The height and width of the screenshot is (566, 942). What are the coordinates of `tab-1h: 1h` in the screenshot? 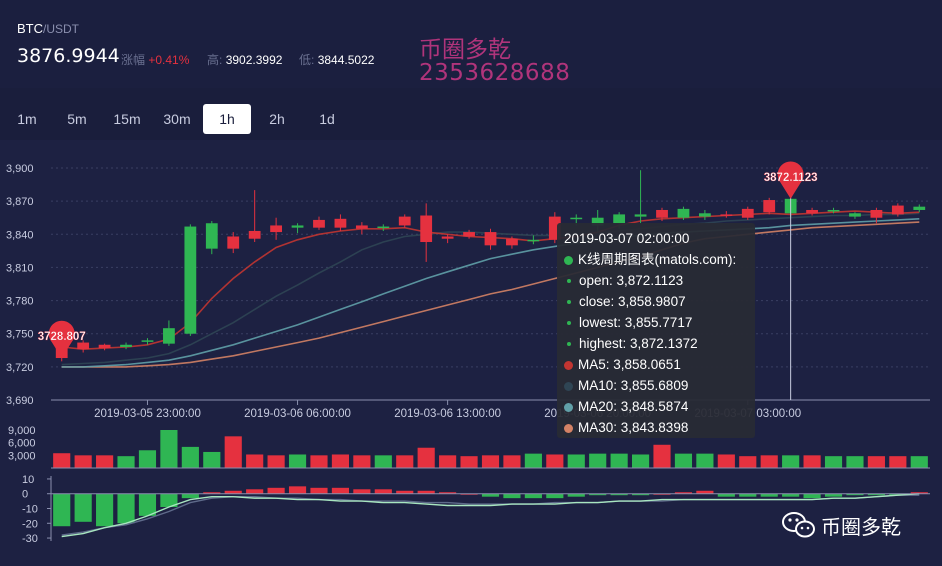 It's located at (227, 119).